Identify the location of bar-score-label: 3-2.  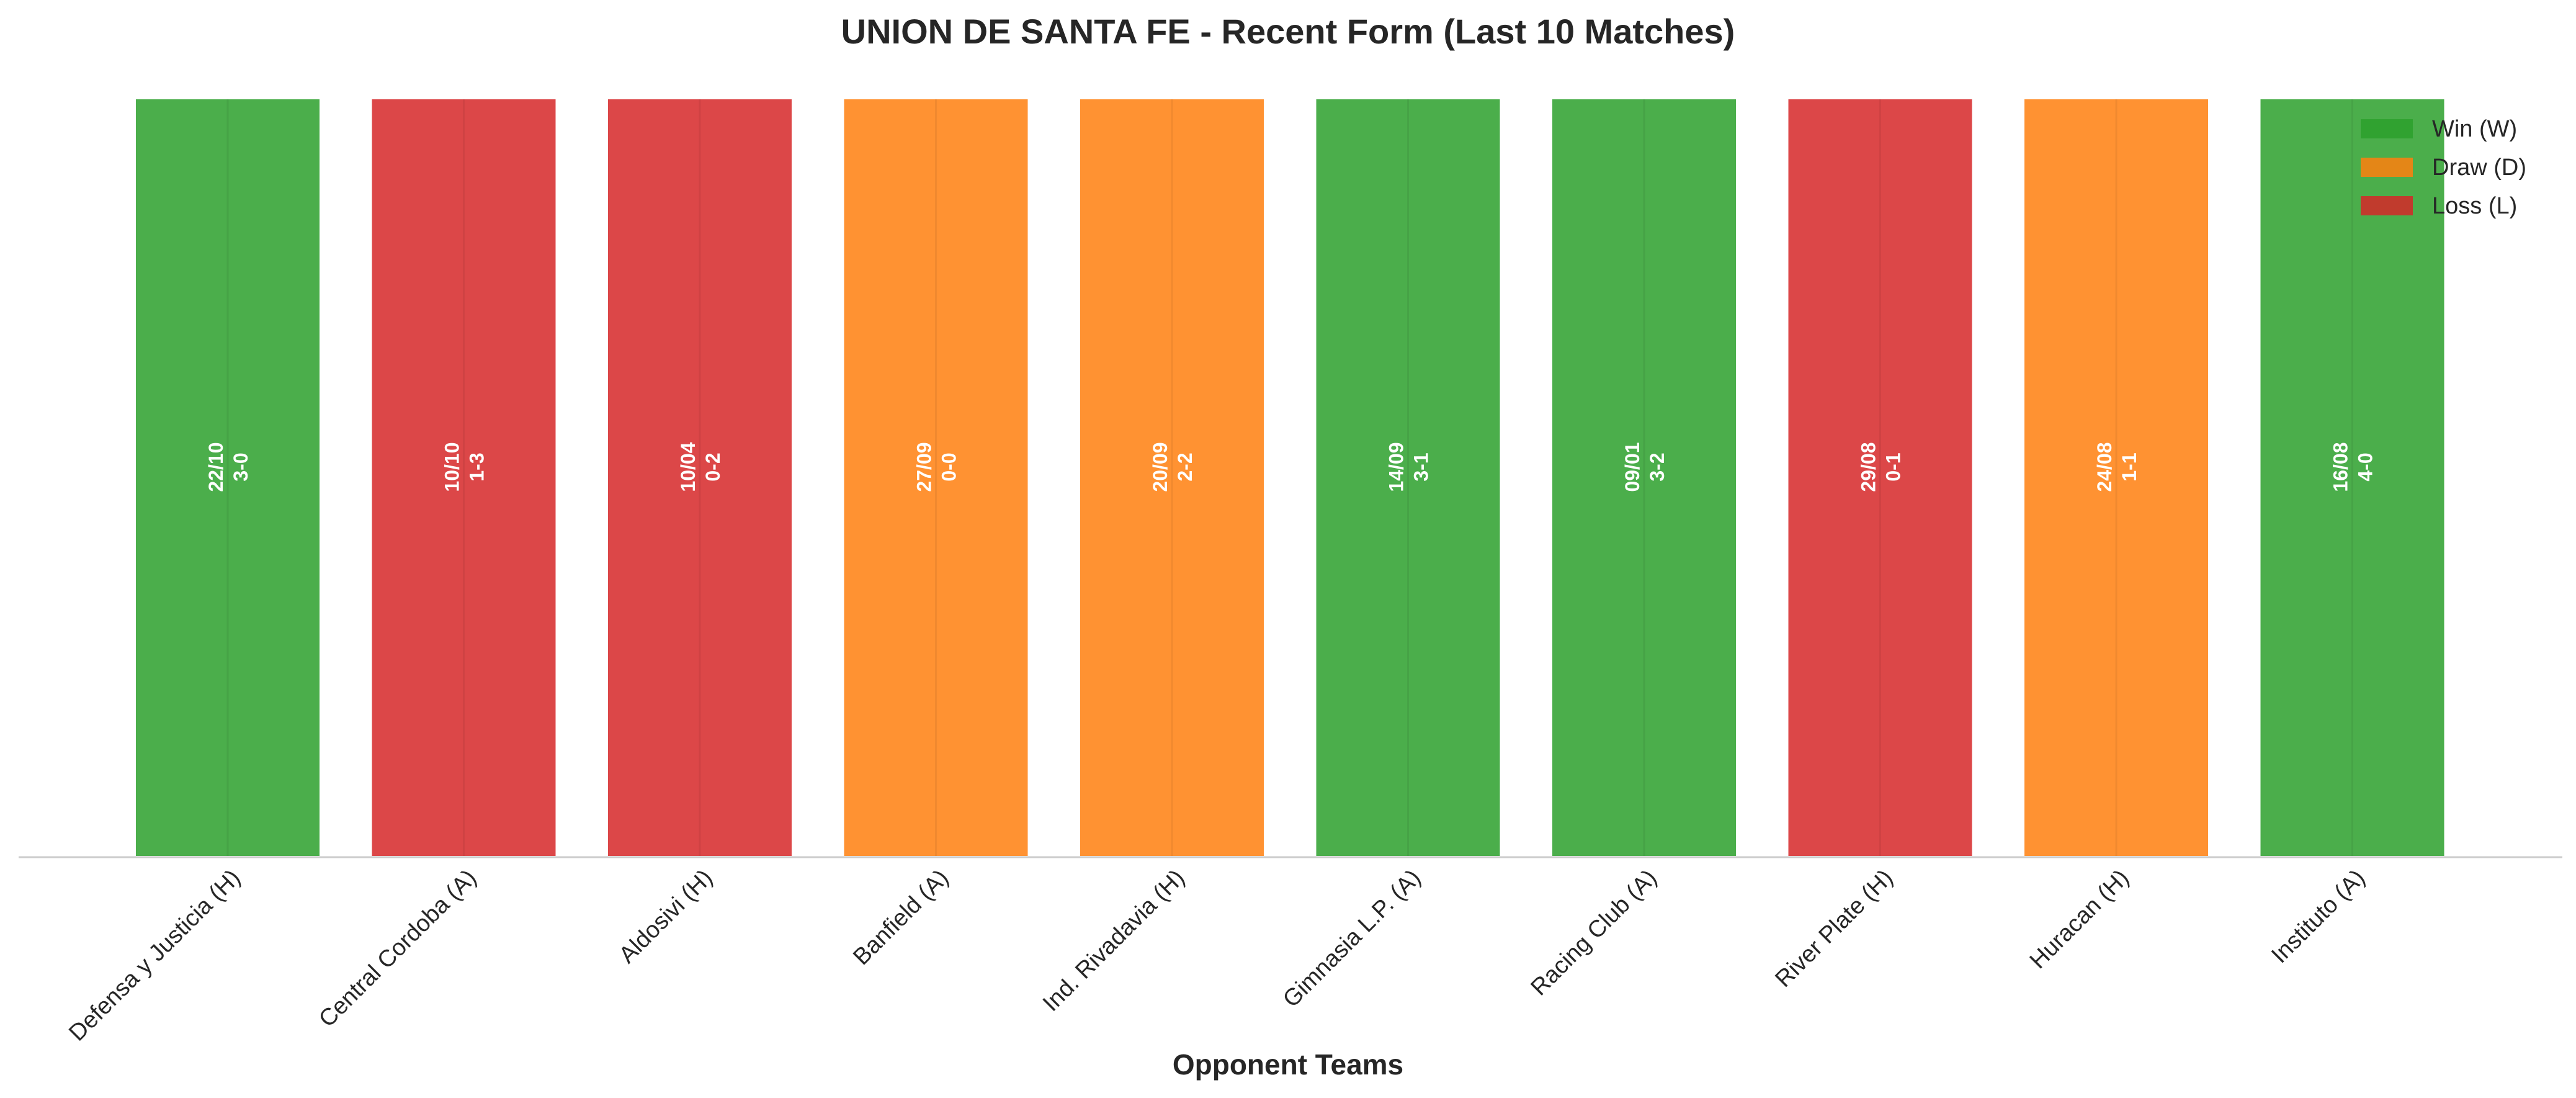
(1657, 467).